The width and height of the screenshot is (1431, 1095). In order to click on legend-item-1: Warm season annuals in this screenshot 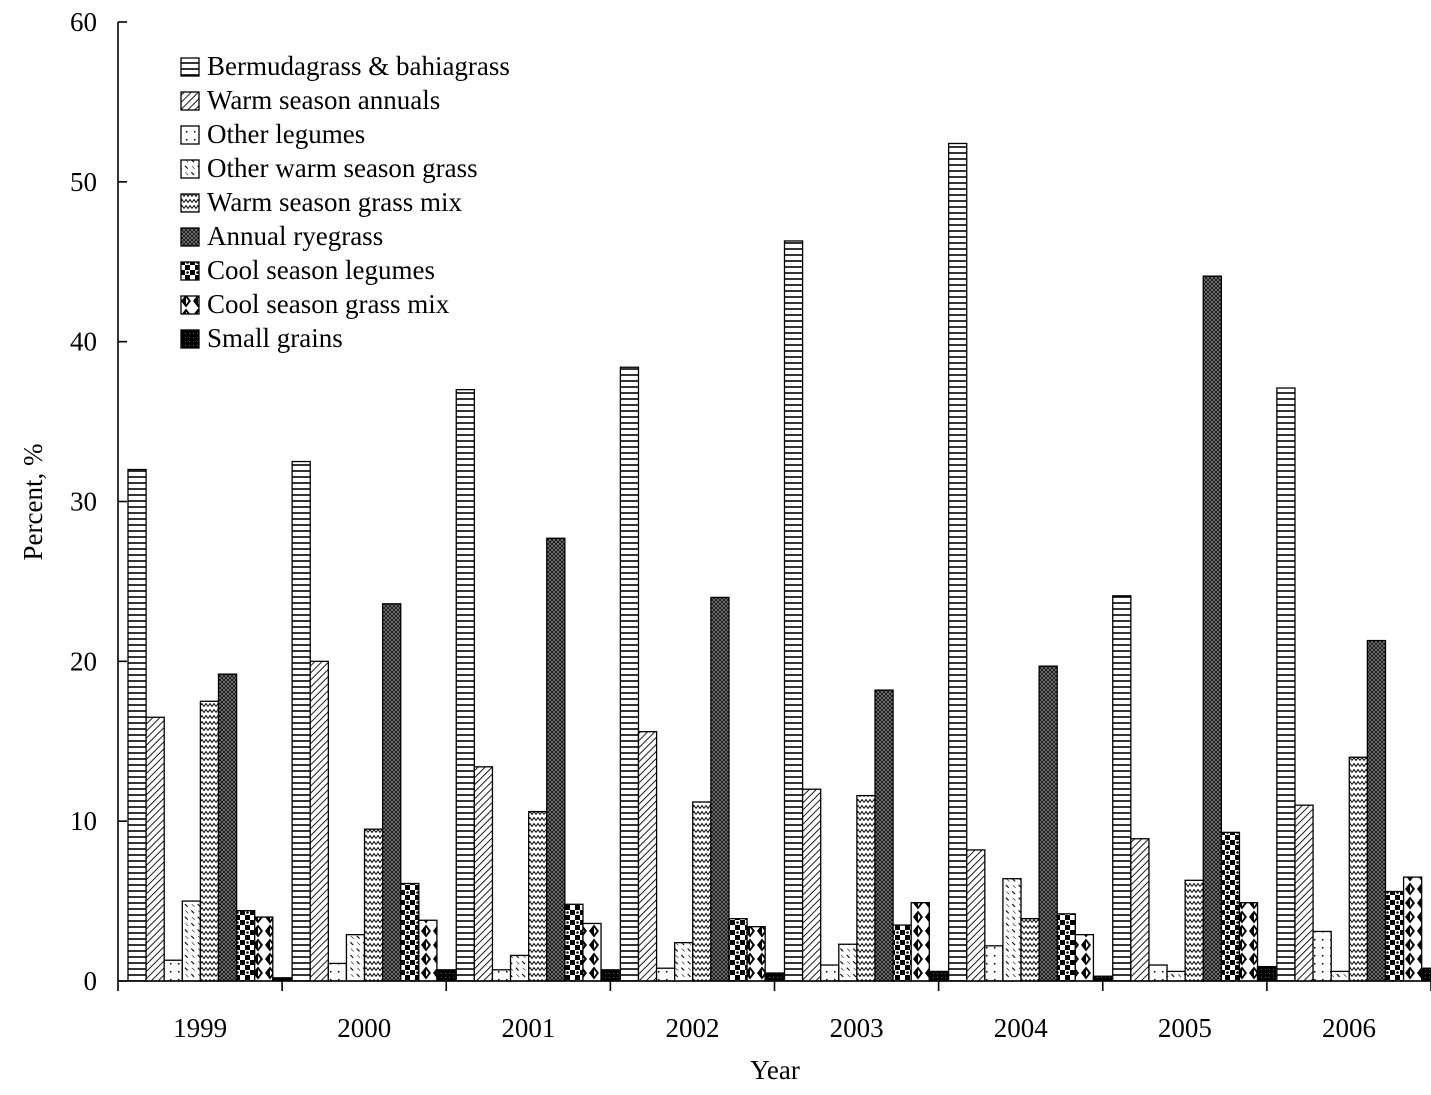, I will do `click(310, 100)`.